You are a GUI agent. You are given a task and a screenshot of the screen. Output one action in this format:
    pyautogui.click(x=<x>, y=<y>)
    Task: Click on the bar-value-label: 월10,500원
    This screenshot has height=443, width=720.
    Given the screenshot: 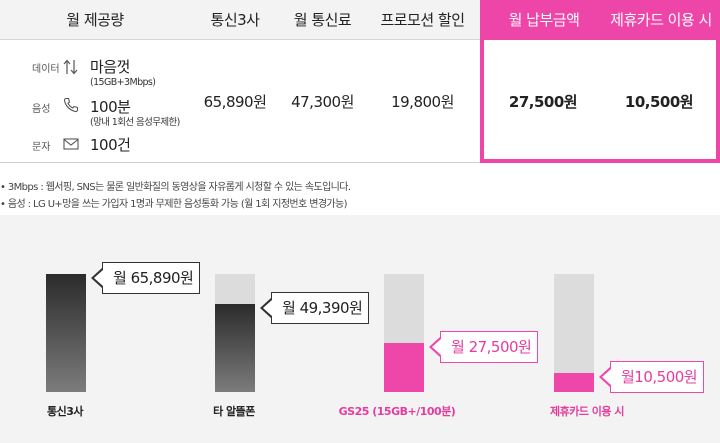 What is the action you would take?
    pyautogui.click(x=651, y=377)
    